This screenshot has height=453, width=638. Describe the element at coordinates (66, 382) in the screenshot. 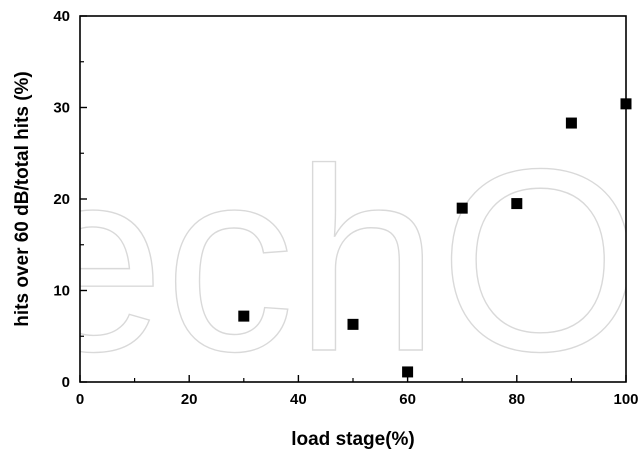

I see `y-tick-label: 0` at that location.